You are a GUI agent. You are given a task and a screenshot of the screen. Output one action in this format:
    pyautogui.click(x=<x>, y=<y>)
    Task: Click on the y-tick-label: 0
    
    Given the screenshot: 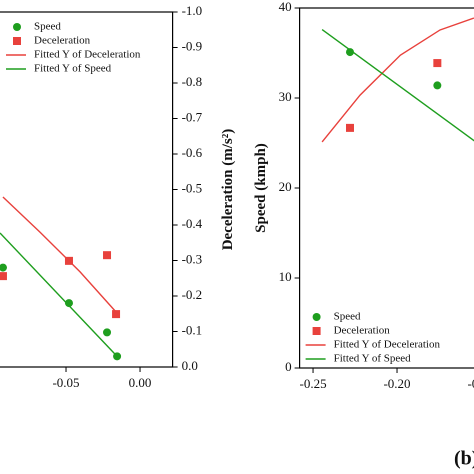 What is the action you would take?
    pyautogui.click(x=288, y=366)
    